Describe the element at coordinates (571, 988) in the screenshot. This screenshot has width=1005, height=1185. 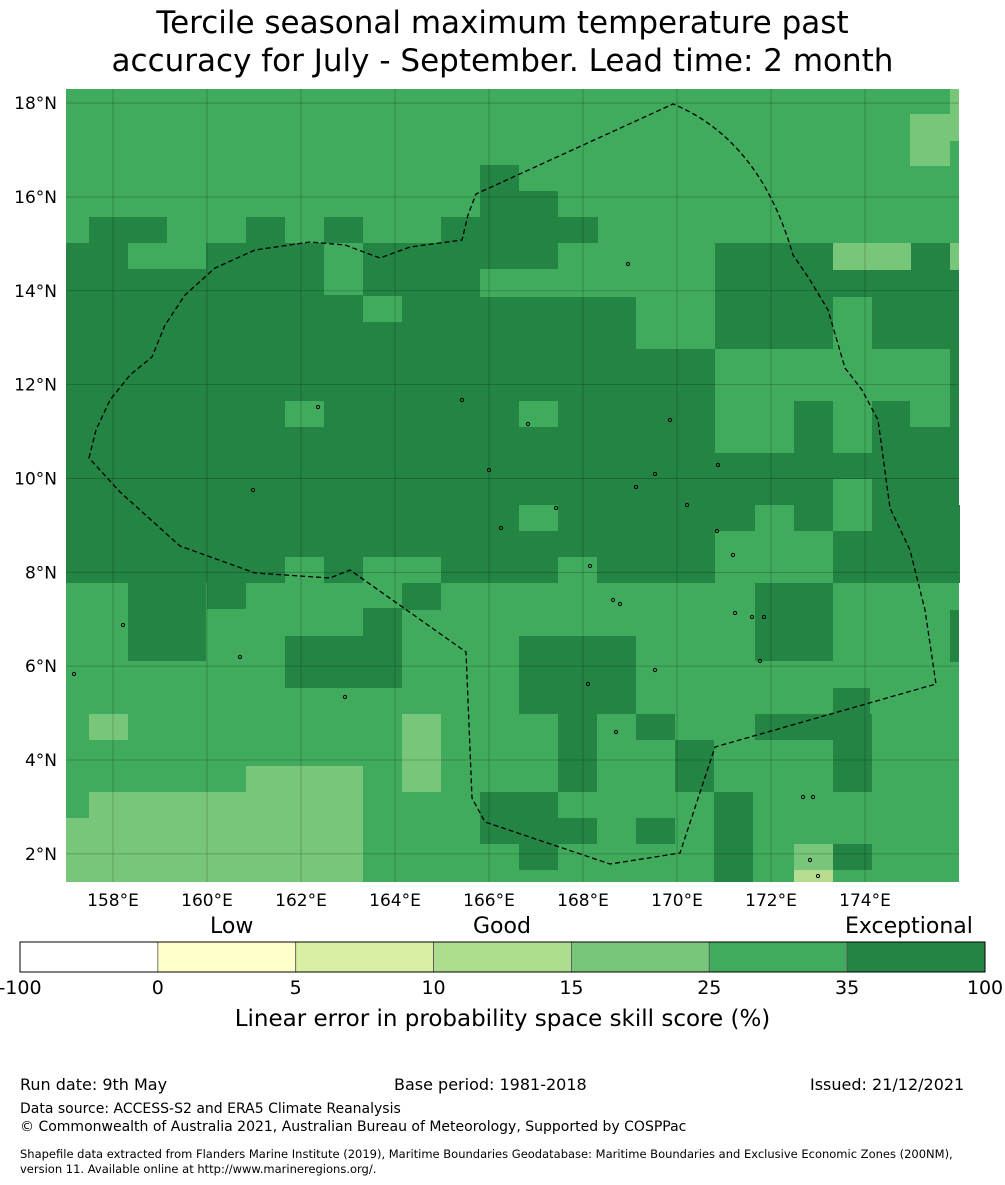
I see `colorbar-tick-label: 15` at that location.